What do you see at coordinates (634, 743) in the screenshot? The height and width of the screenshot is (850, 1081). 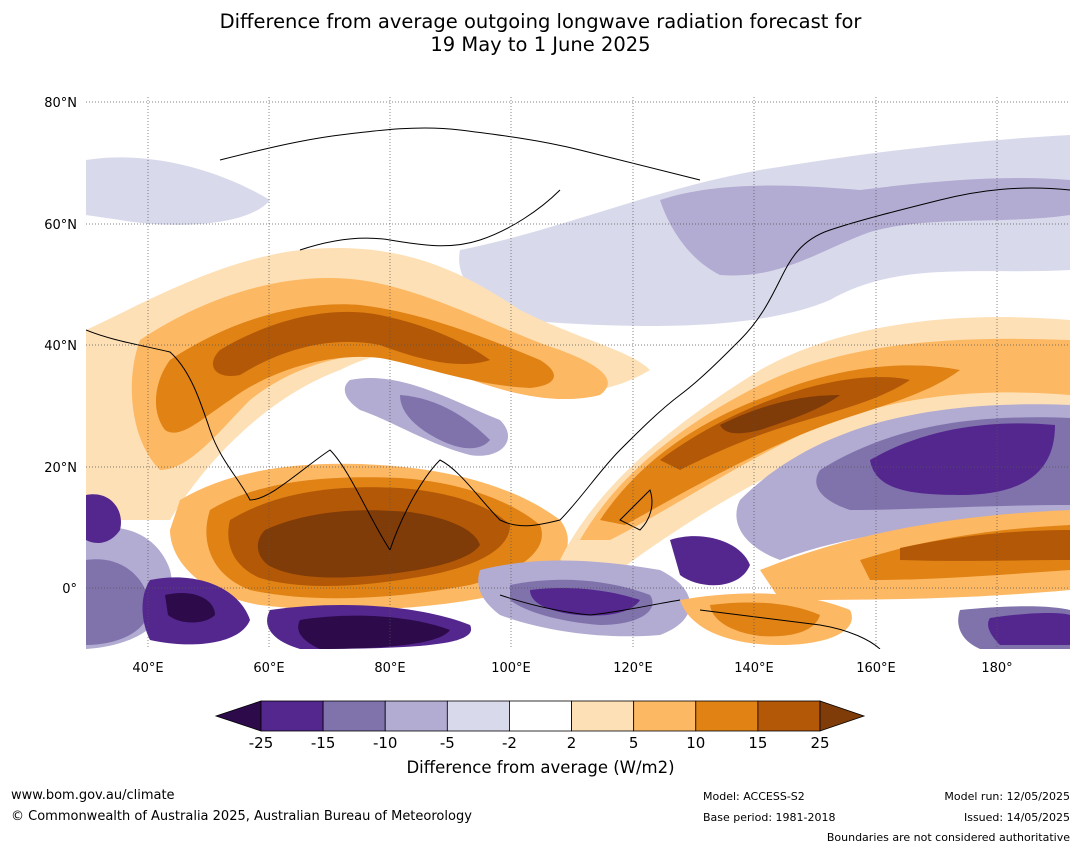 I see `colorbar-tick-label: 5` at bounding box center [634, 743].